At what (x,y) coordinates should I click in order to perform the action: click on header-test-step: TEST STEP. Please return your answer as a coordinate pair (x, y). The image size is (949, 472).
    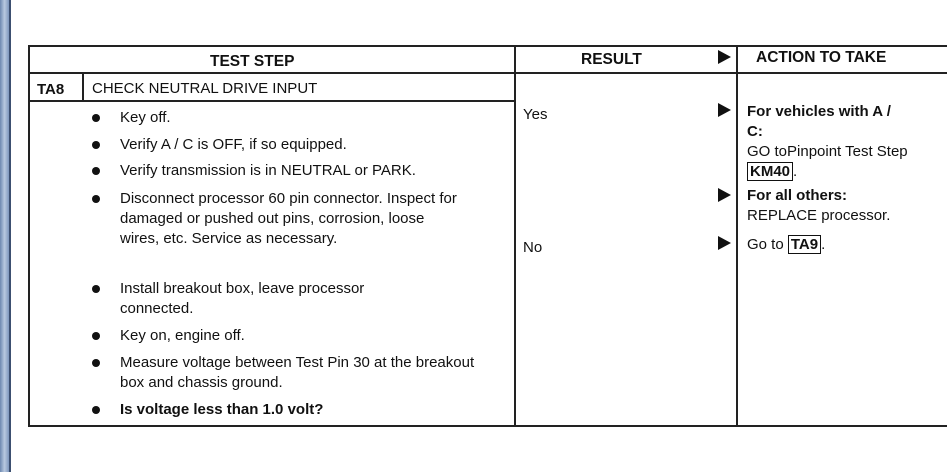
    Looking at the image, I should click on (252, 61).